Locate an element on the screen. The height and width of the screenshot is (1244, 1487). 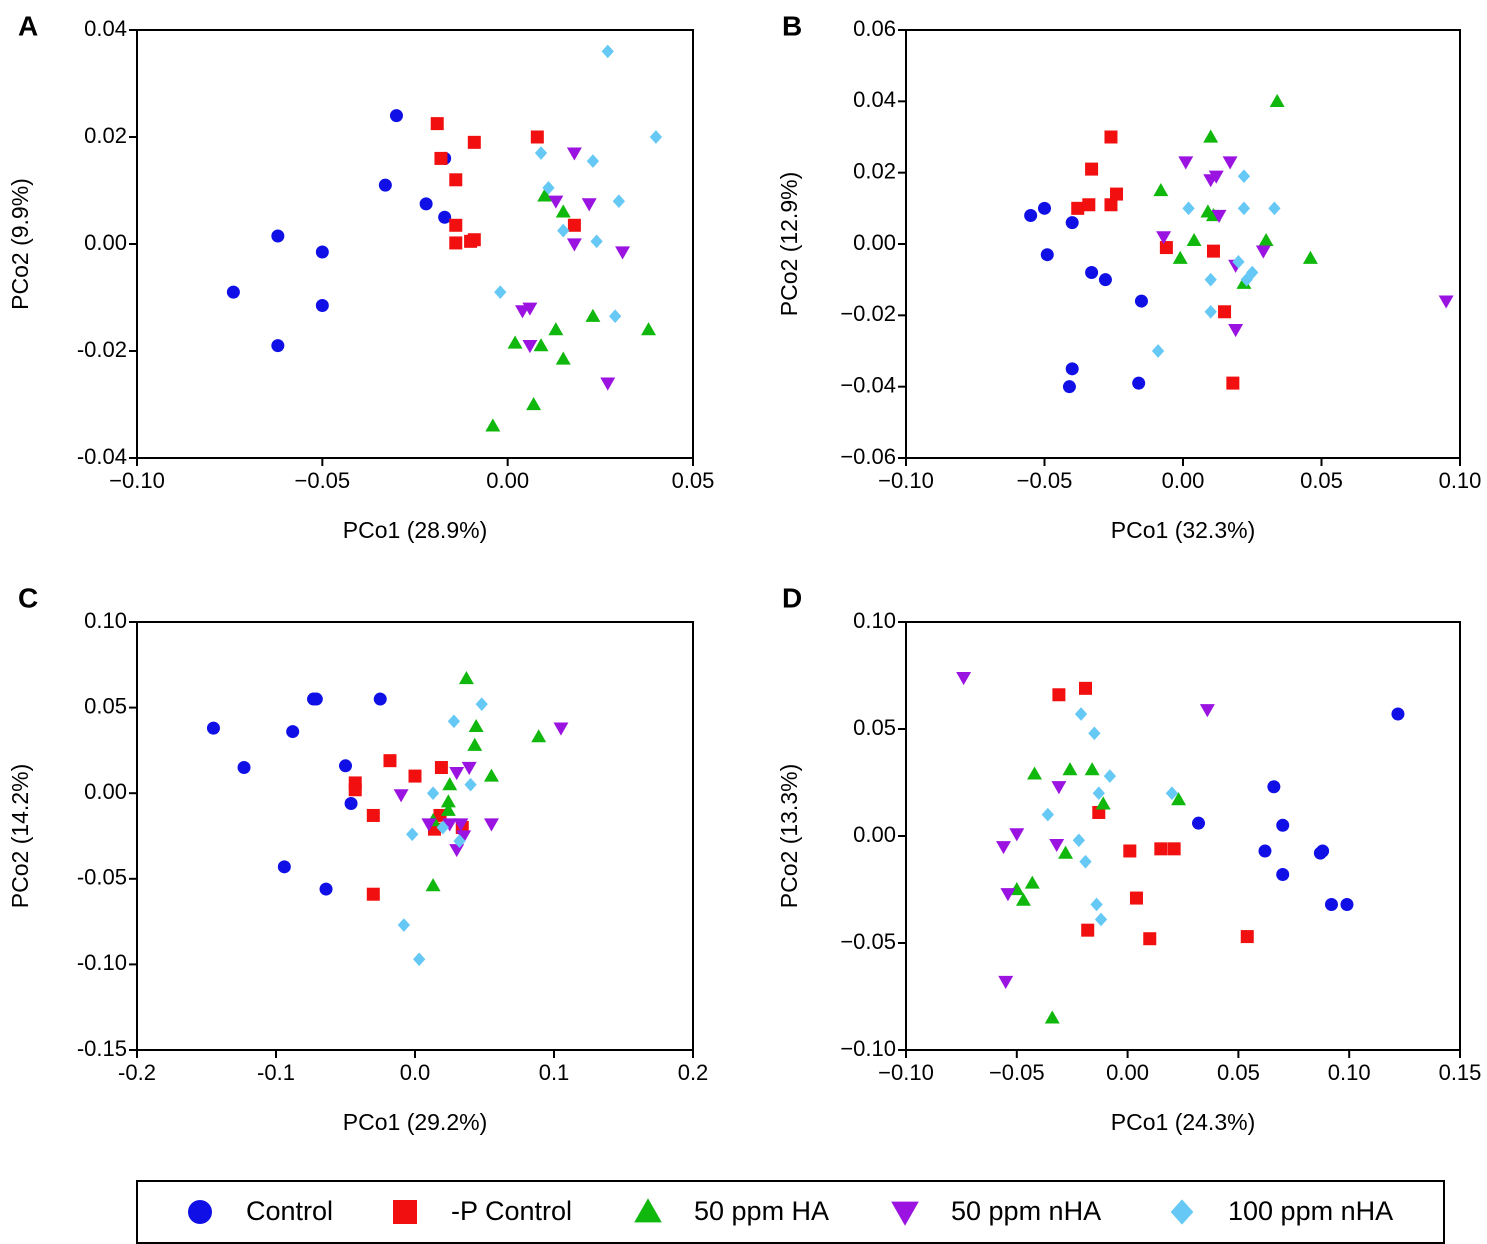
plot-frame is located at coordinates (415, 244).